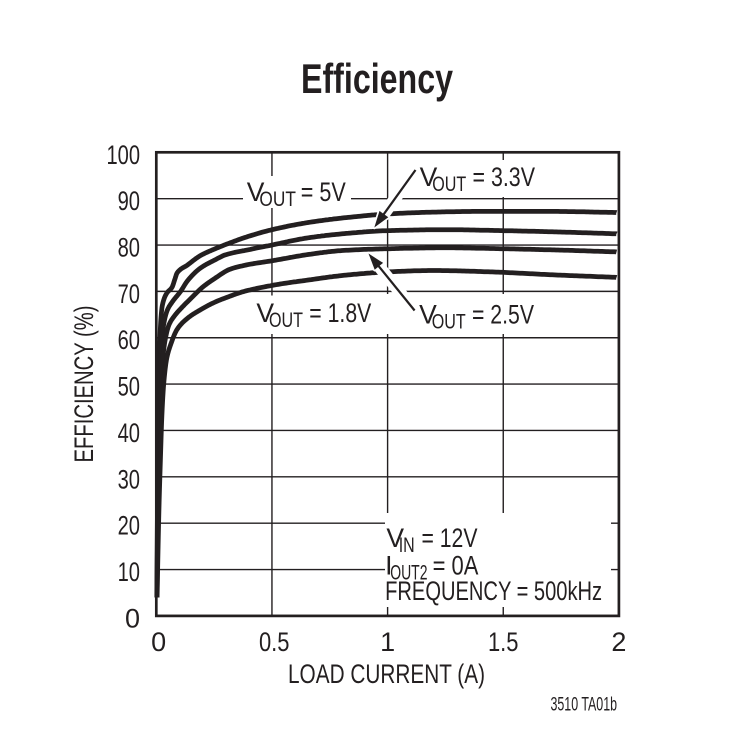  Describe the element at coordinates (129, 526) in the screenshot. I see `svg-text: 20` at that location.